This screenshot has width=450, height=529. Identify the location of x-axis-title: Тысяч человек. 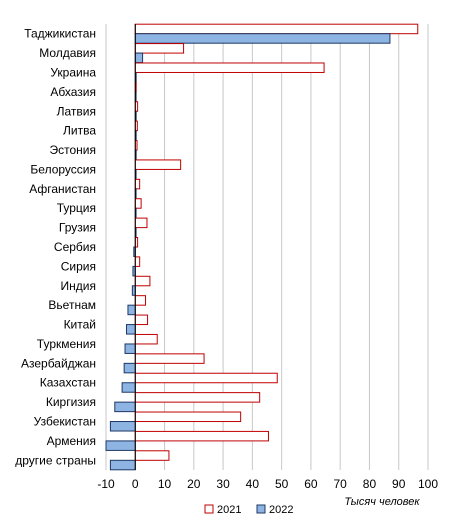
(382, 502).